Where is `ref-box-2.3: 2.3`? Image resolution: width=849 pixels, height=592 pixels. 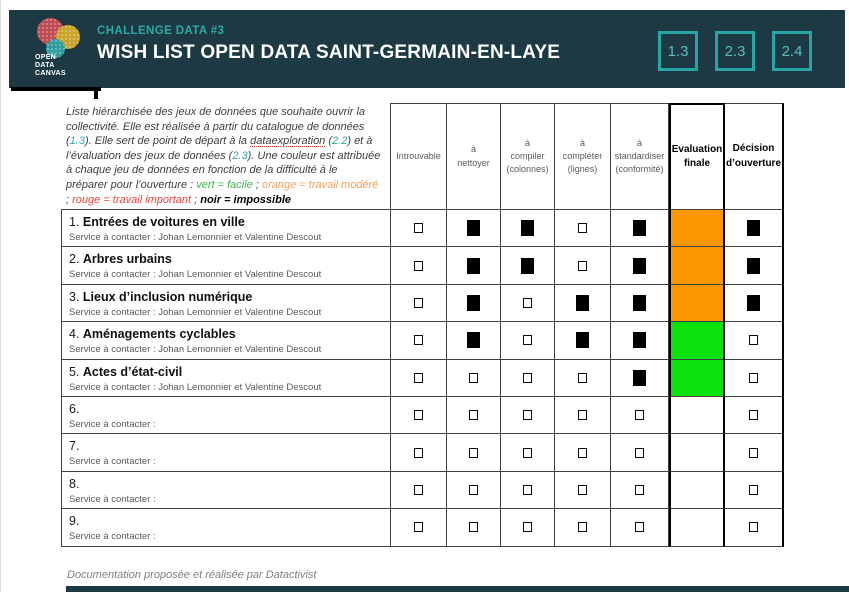 ref-box-2.3: 2.3 is located at coordinates (735, 51).